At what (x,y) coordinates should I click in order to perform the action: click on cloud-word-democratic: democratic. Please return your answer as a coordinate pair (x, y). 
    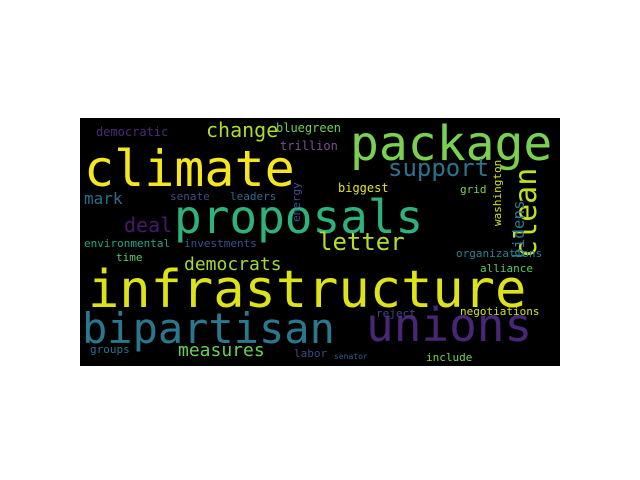
    Looking at the image, I should click on (132, 132).